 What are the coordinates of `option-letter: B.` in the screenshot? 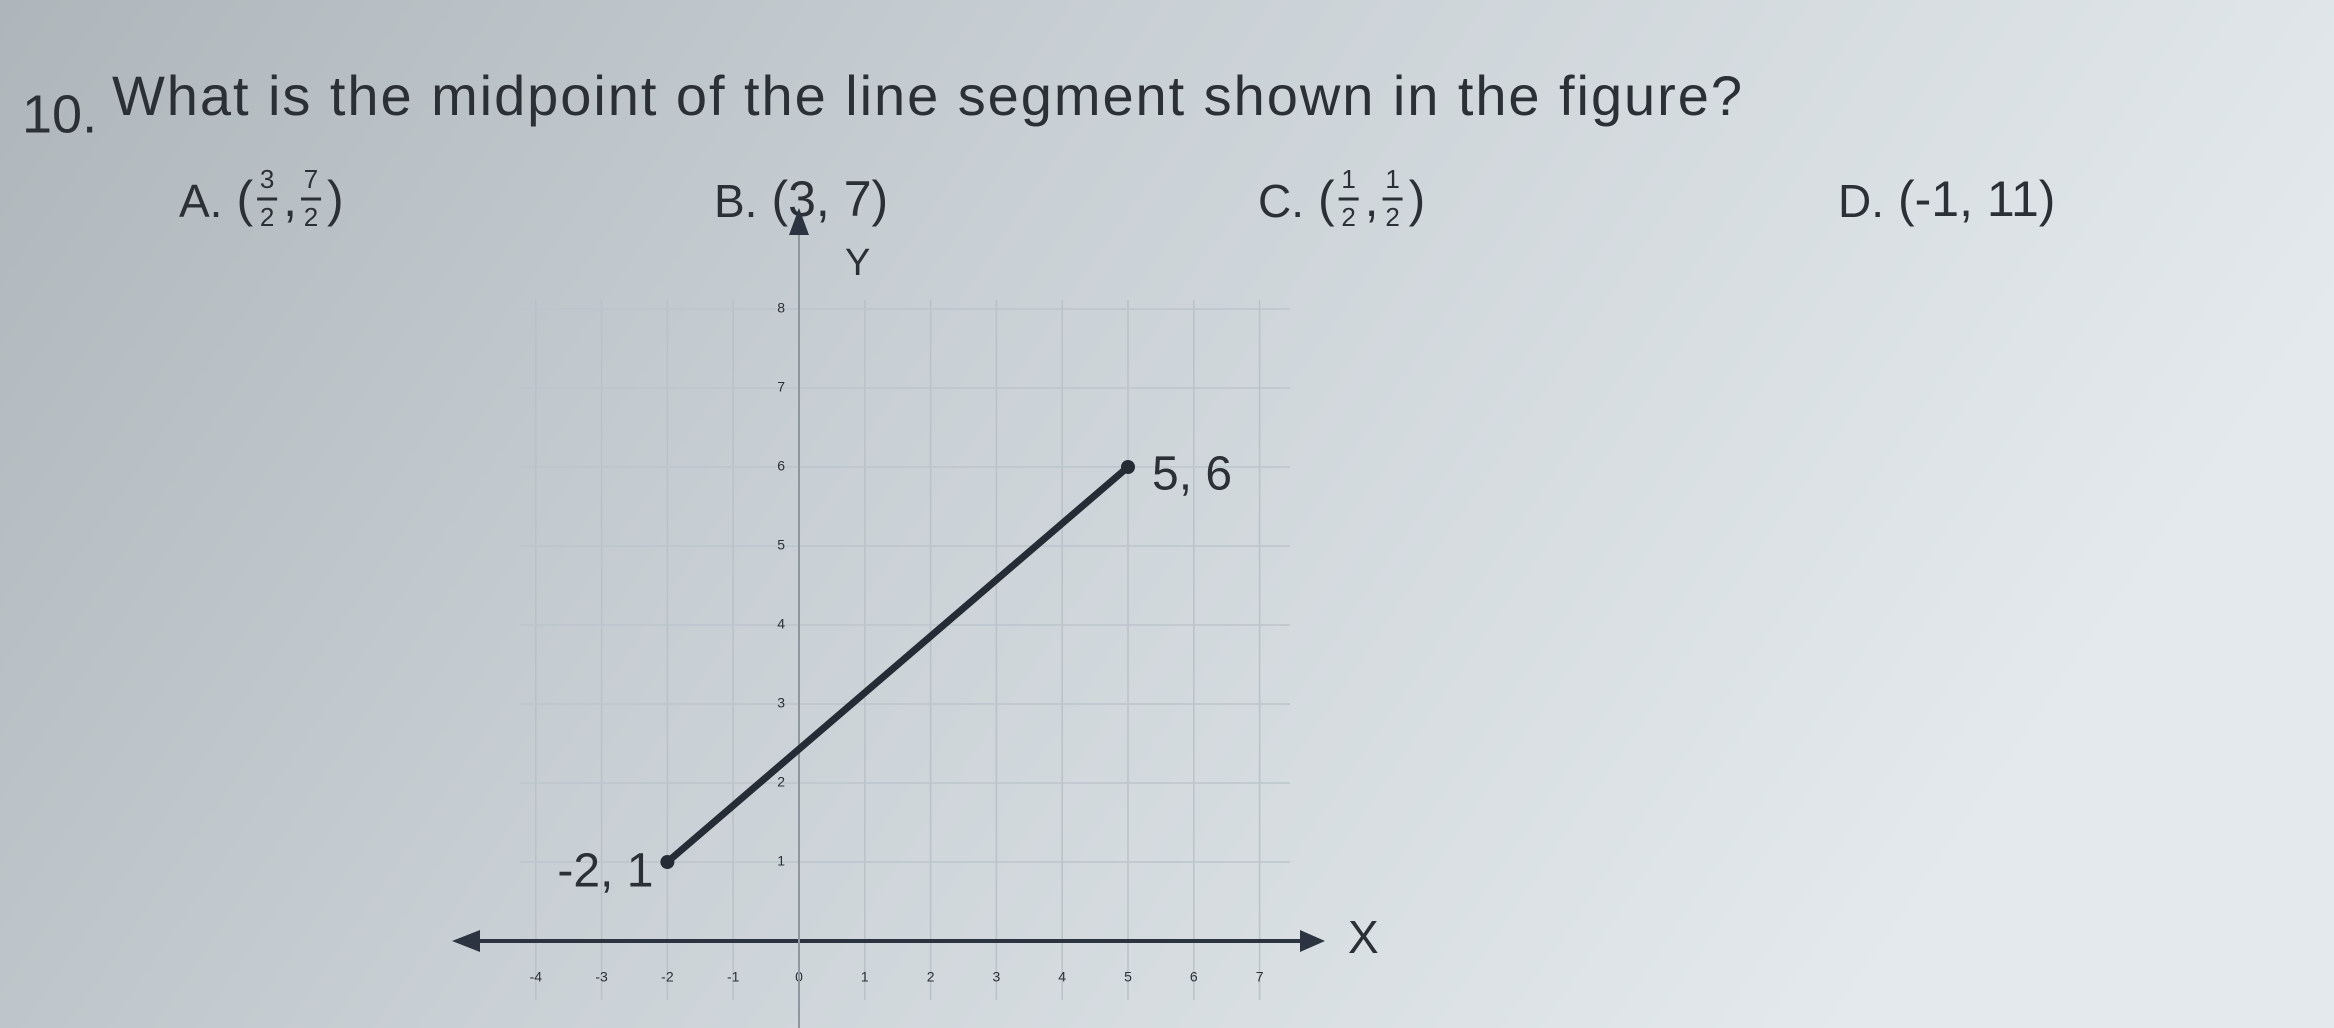 It's located at (735, 201).